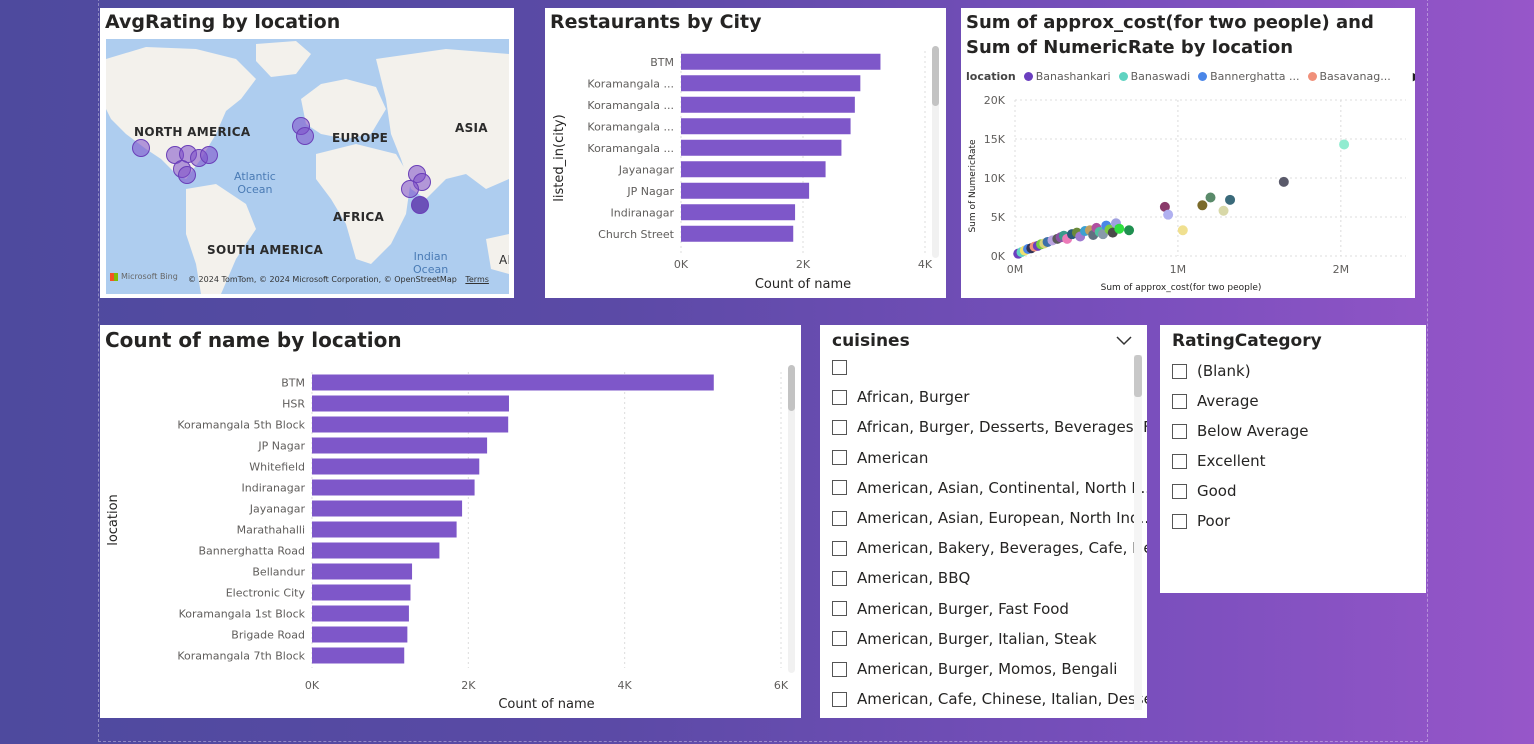 The image size is (1534, 744). Describe the element at coordinates (935, 152) in the screenshot. I see `city-chart-scrollbar` at that location.